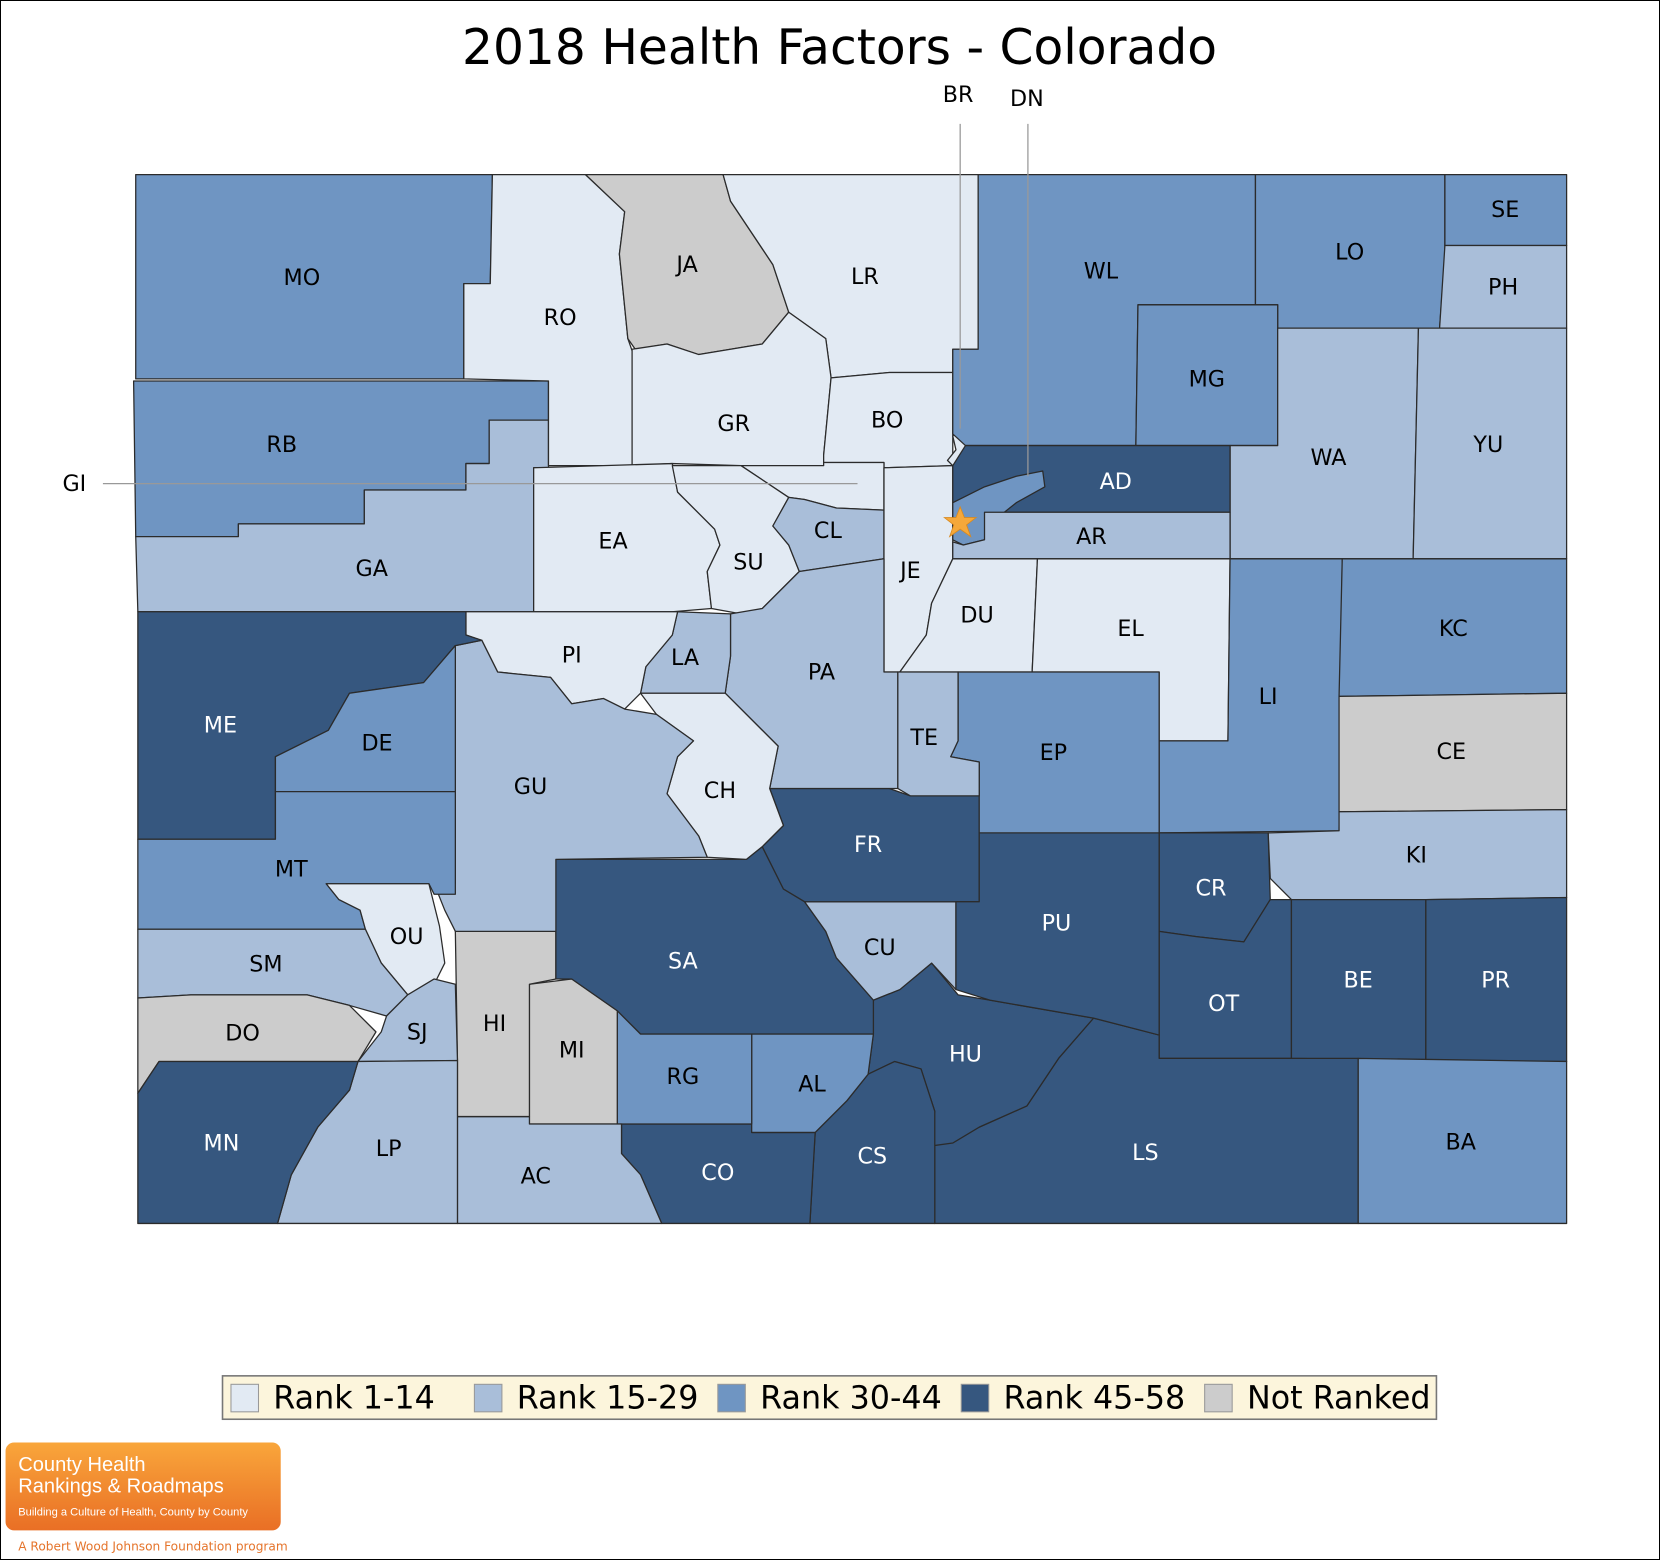  What do you see at coordinates (74, 484) in the screenshot?
I see `callout-label-gi: GI` at bounding box center [74, 484].